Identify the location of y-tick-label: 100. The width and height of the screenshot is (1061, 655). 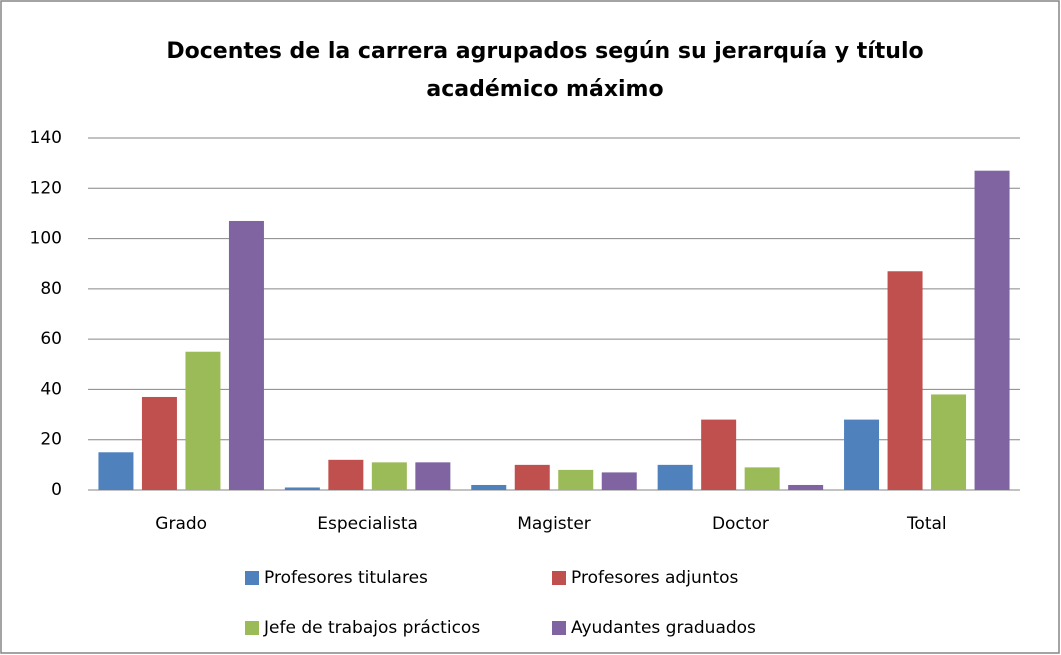
(46, 239).